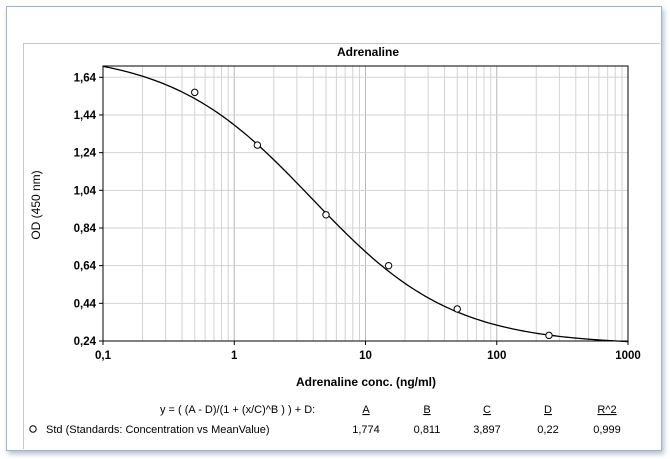 The image size is (670, 459). Describe the element at coordinates (607, 430) in the screenshot. I see `fit-value-r2: 0,999` at that location.